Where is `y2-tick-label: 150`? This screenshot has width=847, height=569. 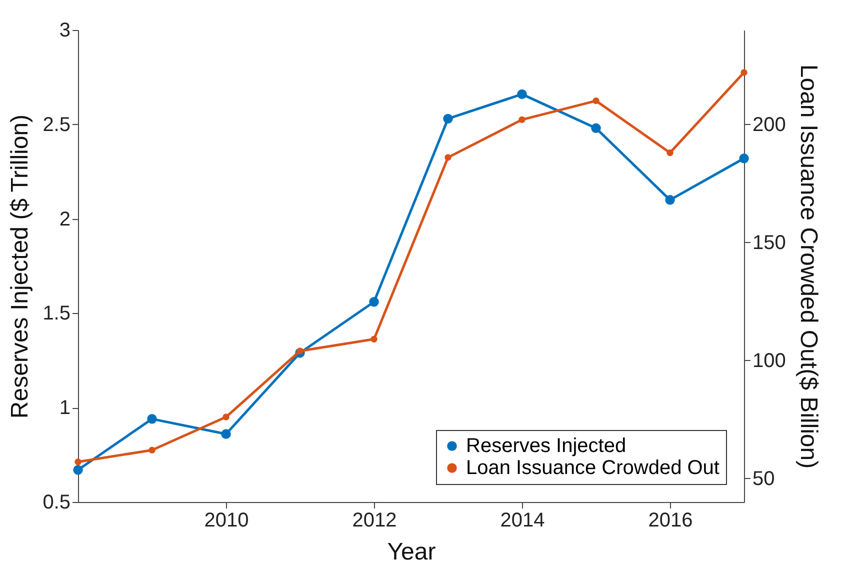
y2-tick-label: 150 is located at coordinates (769, 243).